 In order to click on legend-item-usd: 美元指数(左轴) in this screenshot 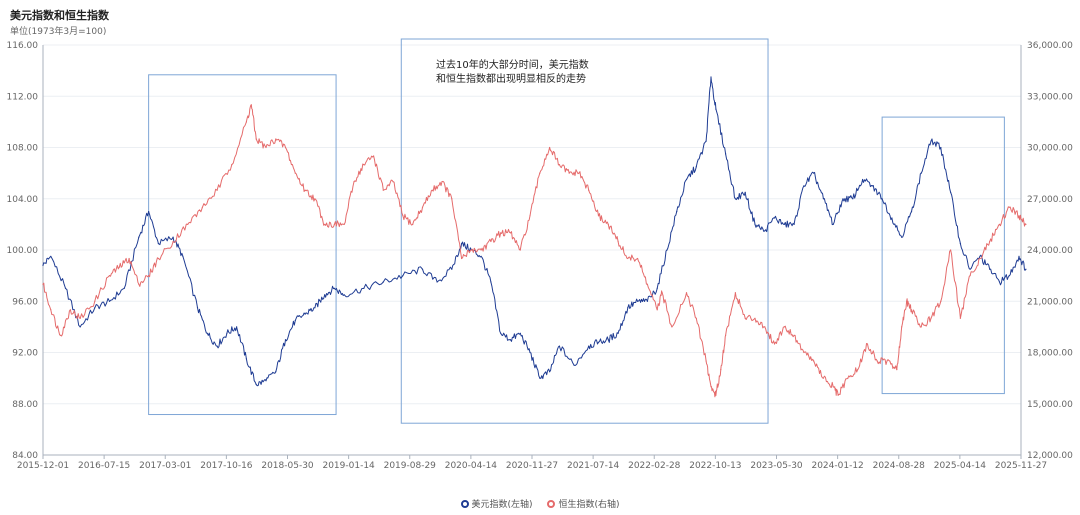, I will do `click(496, 503)`.